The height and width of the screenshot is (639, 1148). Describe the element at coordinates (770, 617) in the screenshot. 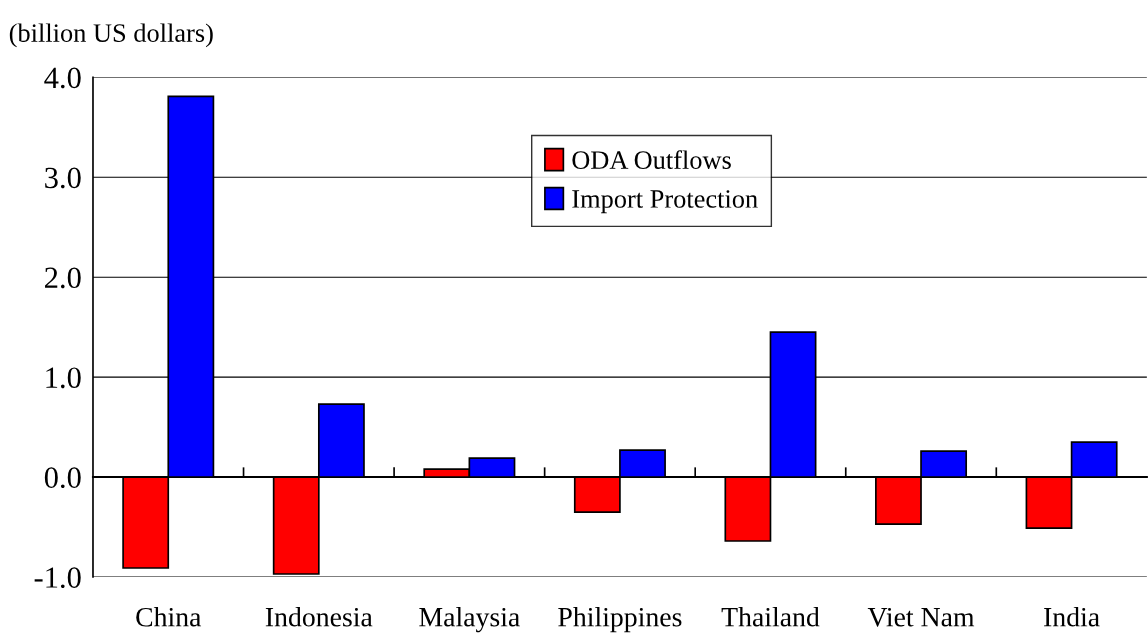

I see `x-tick-label: Thailand` at that location.